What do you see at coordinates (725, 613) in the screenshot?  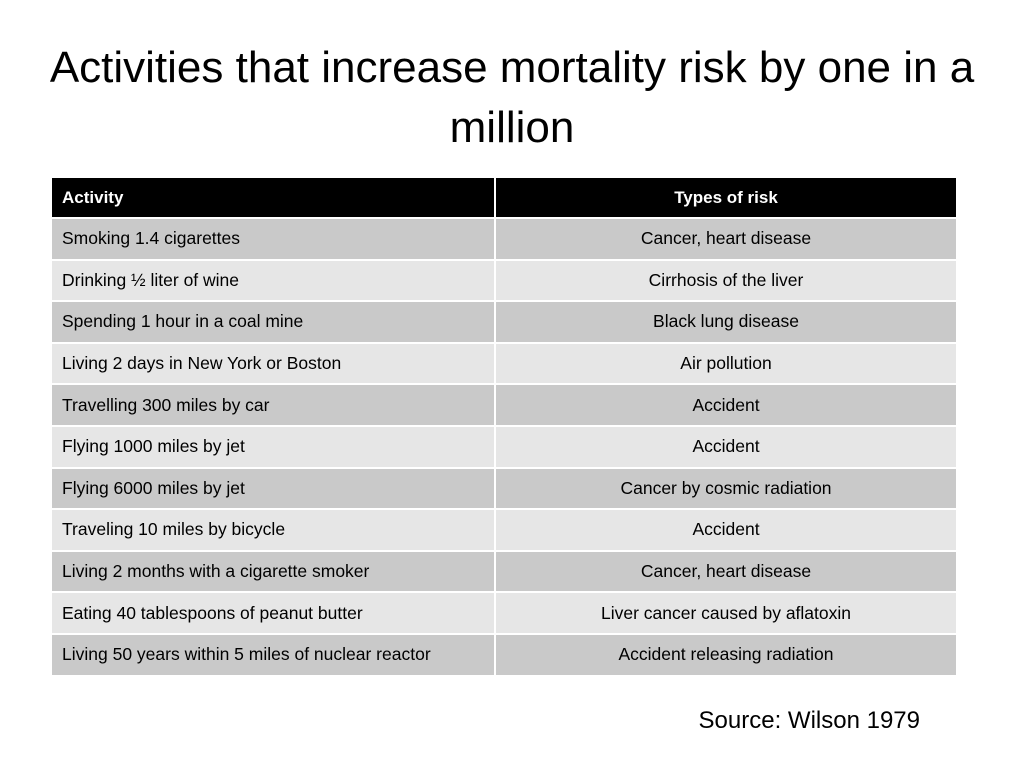 I see `risk-cell: Liver cancer caused by aflatoxin` at bounding box center [725, 613].